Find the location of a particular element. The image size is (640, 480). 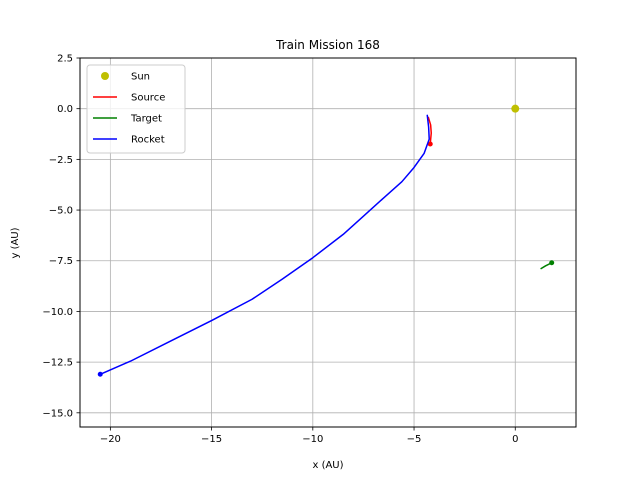

legend: Sun Source Target Rocket is located at coordinates (136, 109).